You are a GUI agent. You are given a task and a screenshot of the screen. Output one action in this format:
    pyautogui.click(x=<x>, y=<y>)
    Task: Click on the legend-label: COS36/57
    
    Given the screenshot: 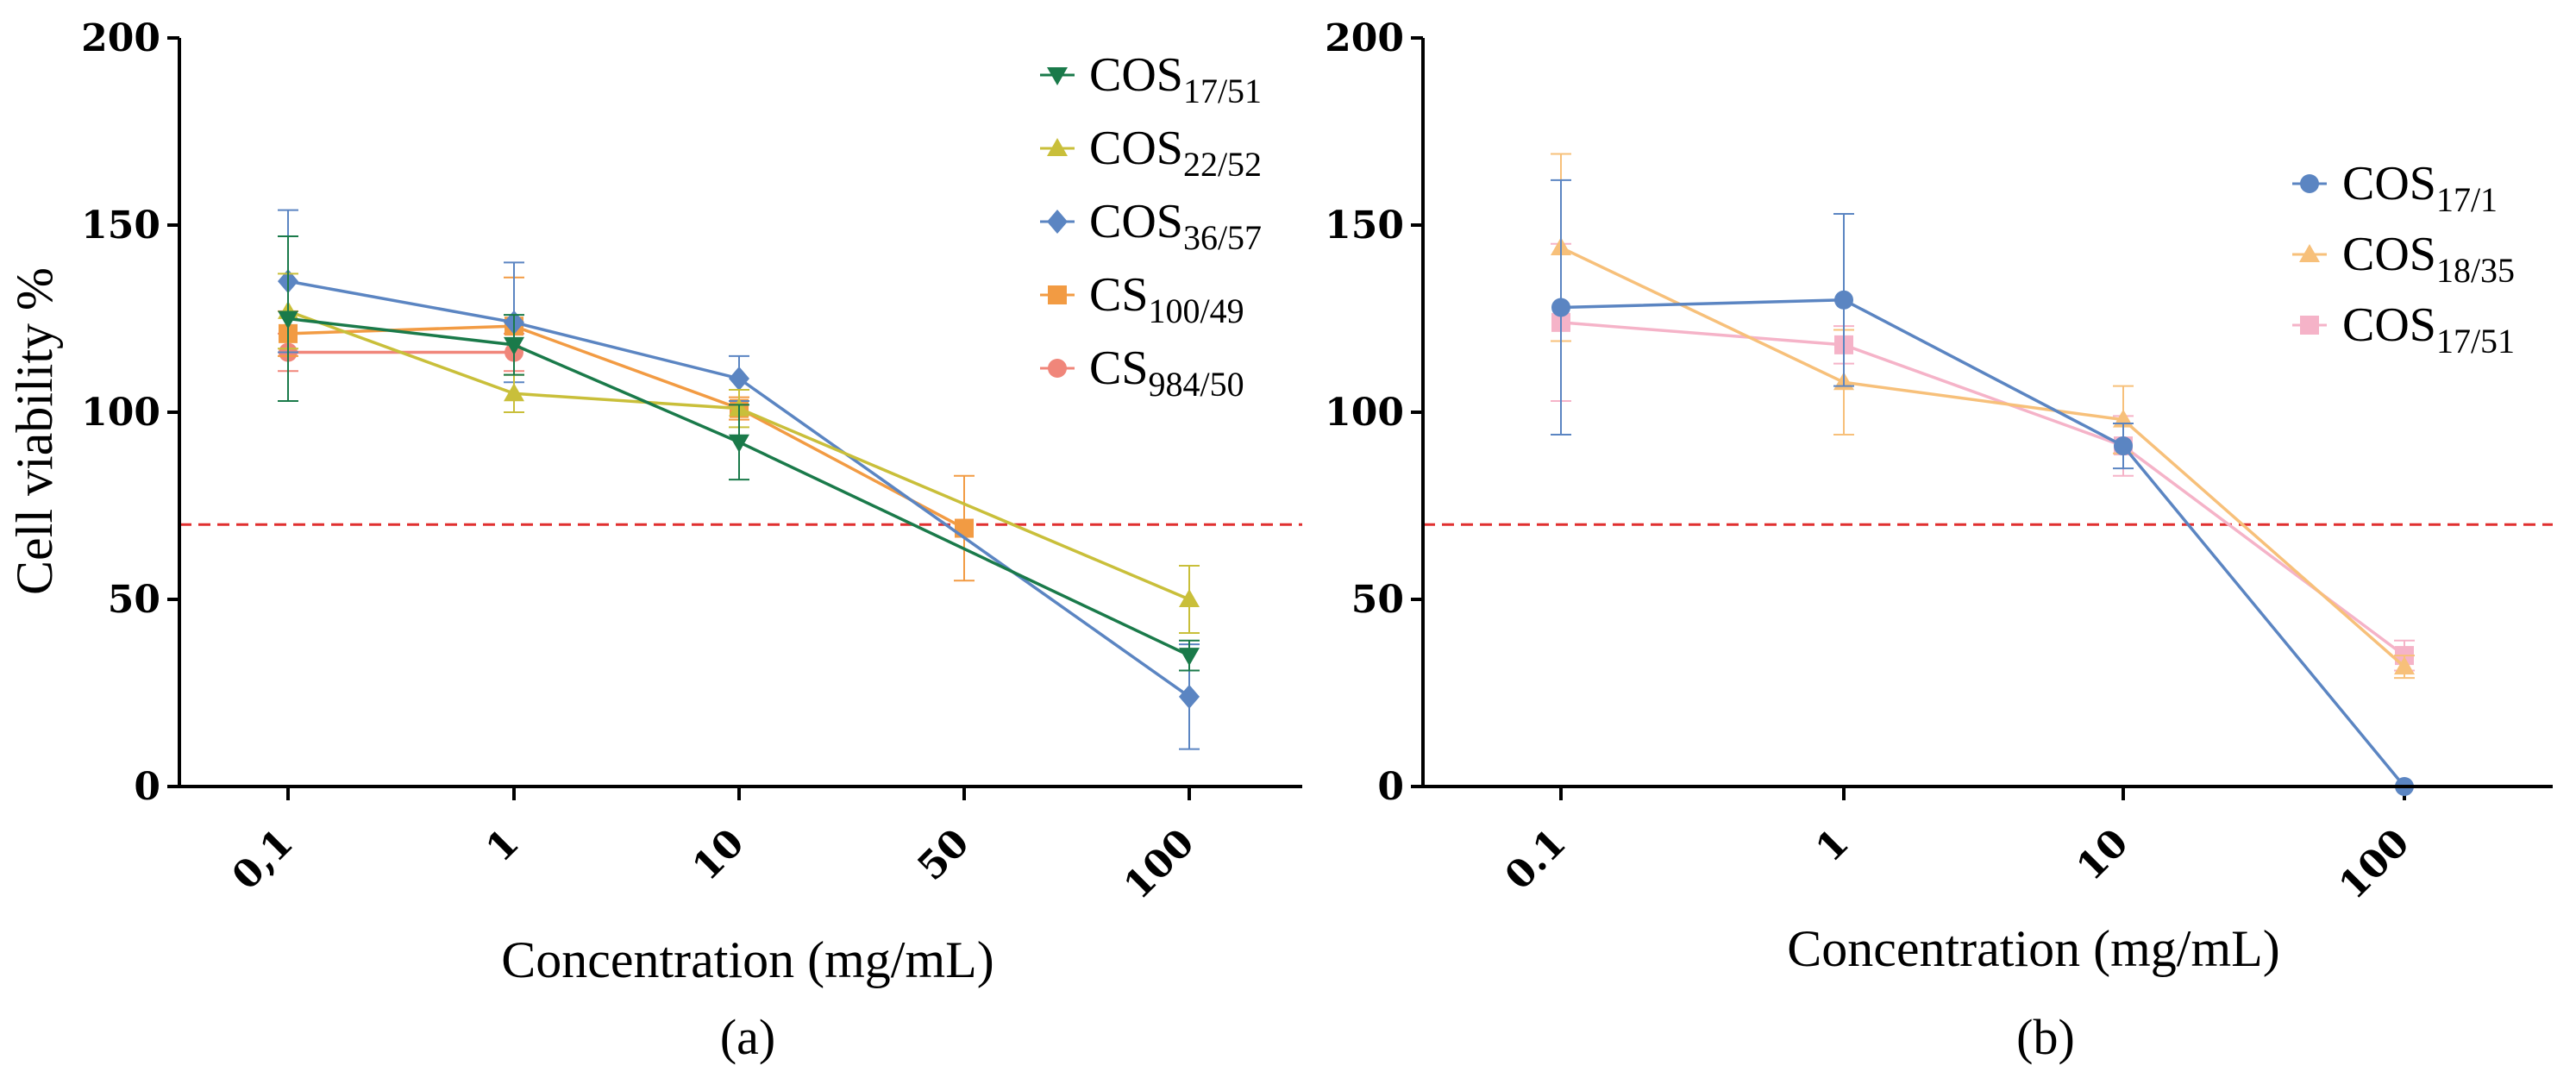 What is the action you would take?
    pyautogui.click(x=1175, y=226)
    